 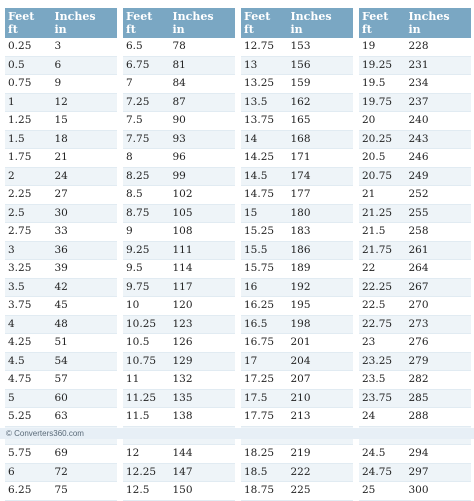 What do you see at coordinates (264, 158) in the screenshot?
I see `feet-value-cell: 14.25` at bounding box center [264, 158].